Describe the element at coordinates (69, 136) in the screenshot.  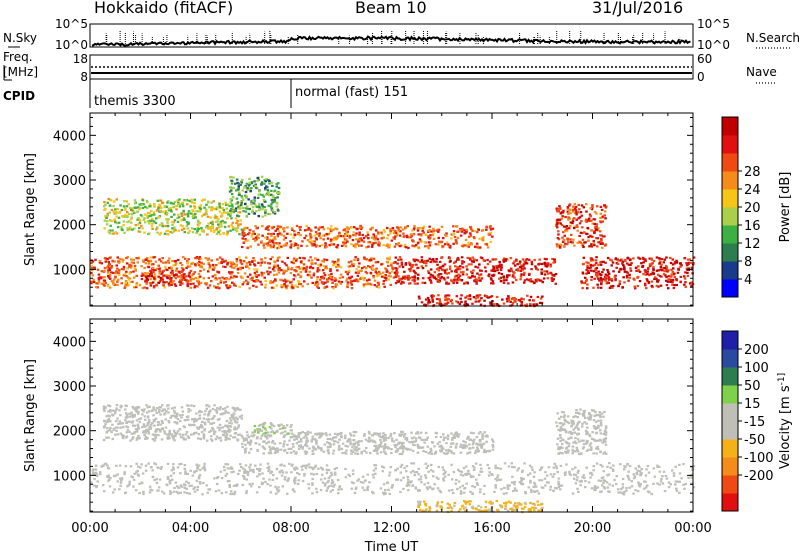
I see `y-tick-label: 4000` at that location.